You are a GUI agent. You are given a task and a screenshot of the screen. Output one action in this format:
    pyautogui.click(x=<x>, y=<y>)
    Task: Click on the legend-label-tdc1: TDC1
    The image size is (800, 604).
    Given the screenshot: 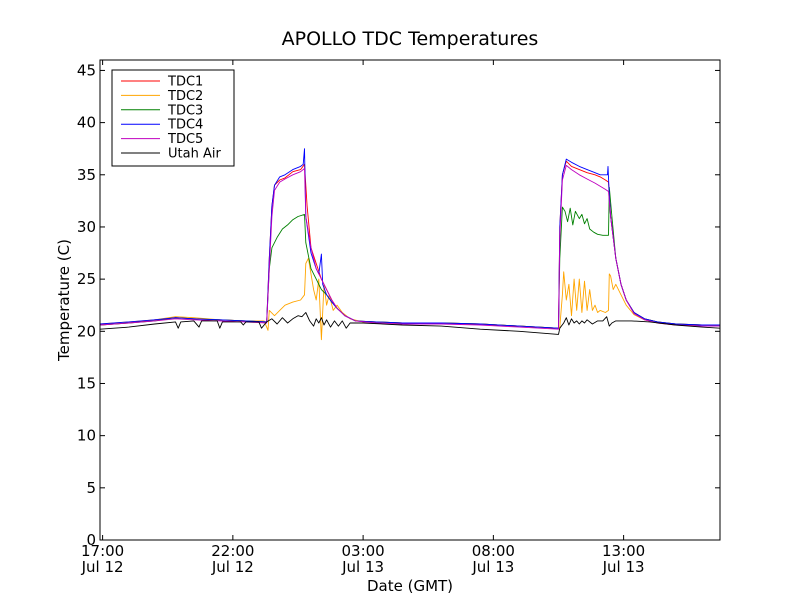 What is the action you would take?
    pyautogui.click(x=185, y=82)
    